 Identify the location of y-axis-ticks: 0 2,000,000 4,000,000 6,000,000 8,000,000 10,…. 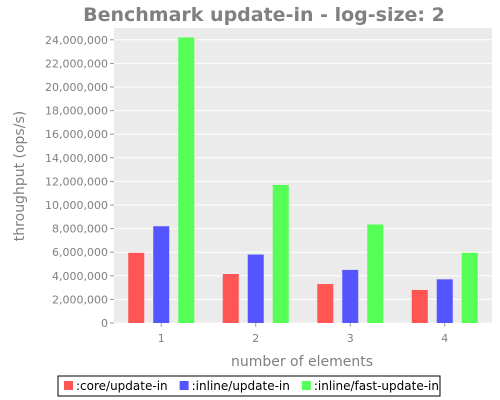
(79, 182).